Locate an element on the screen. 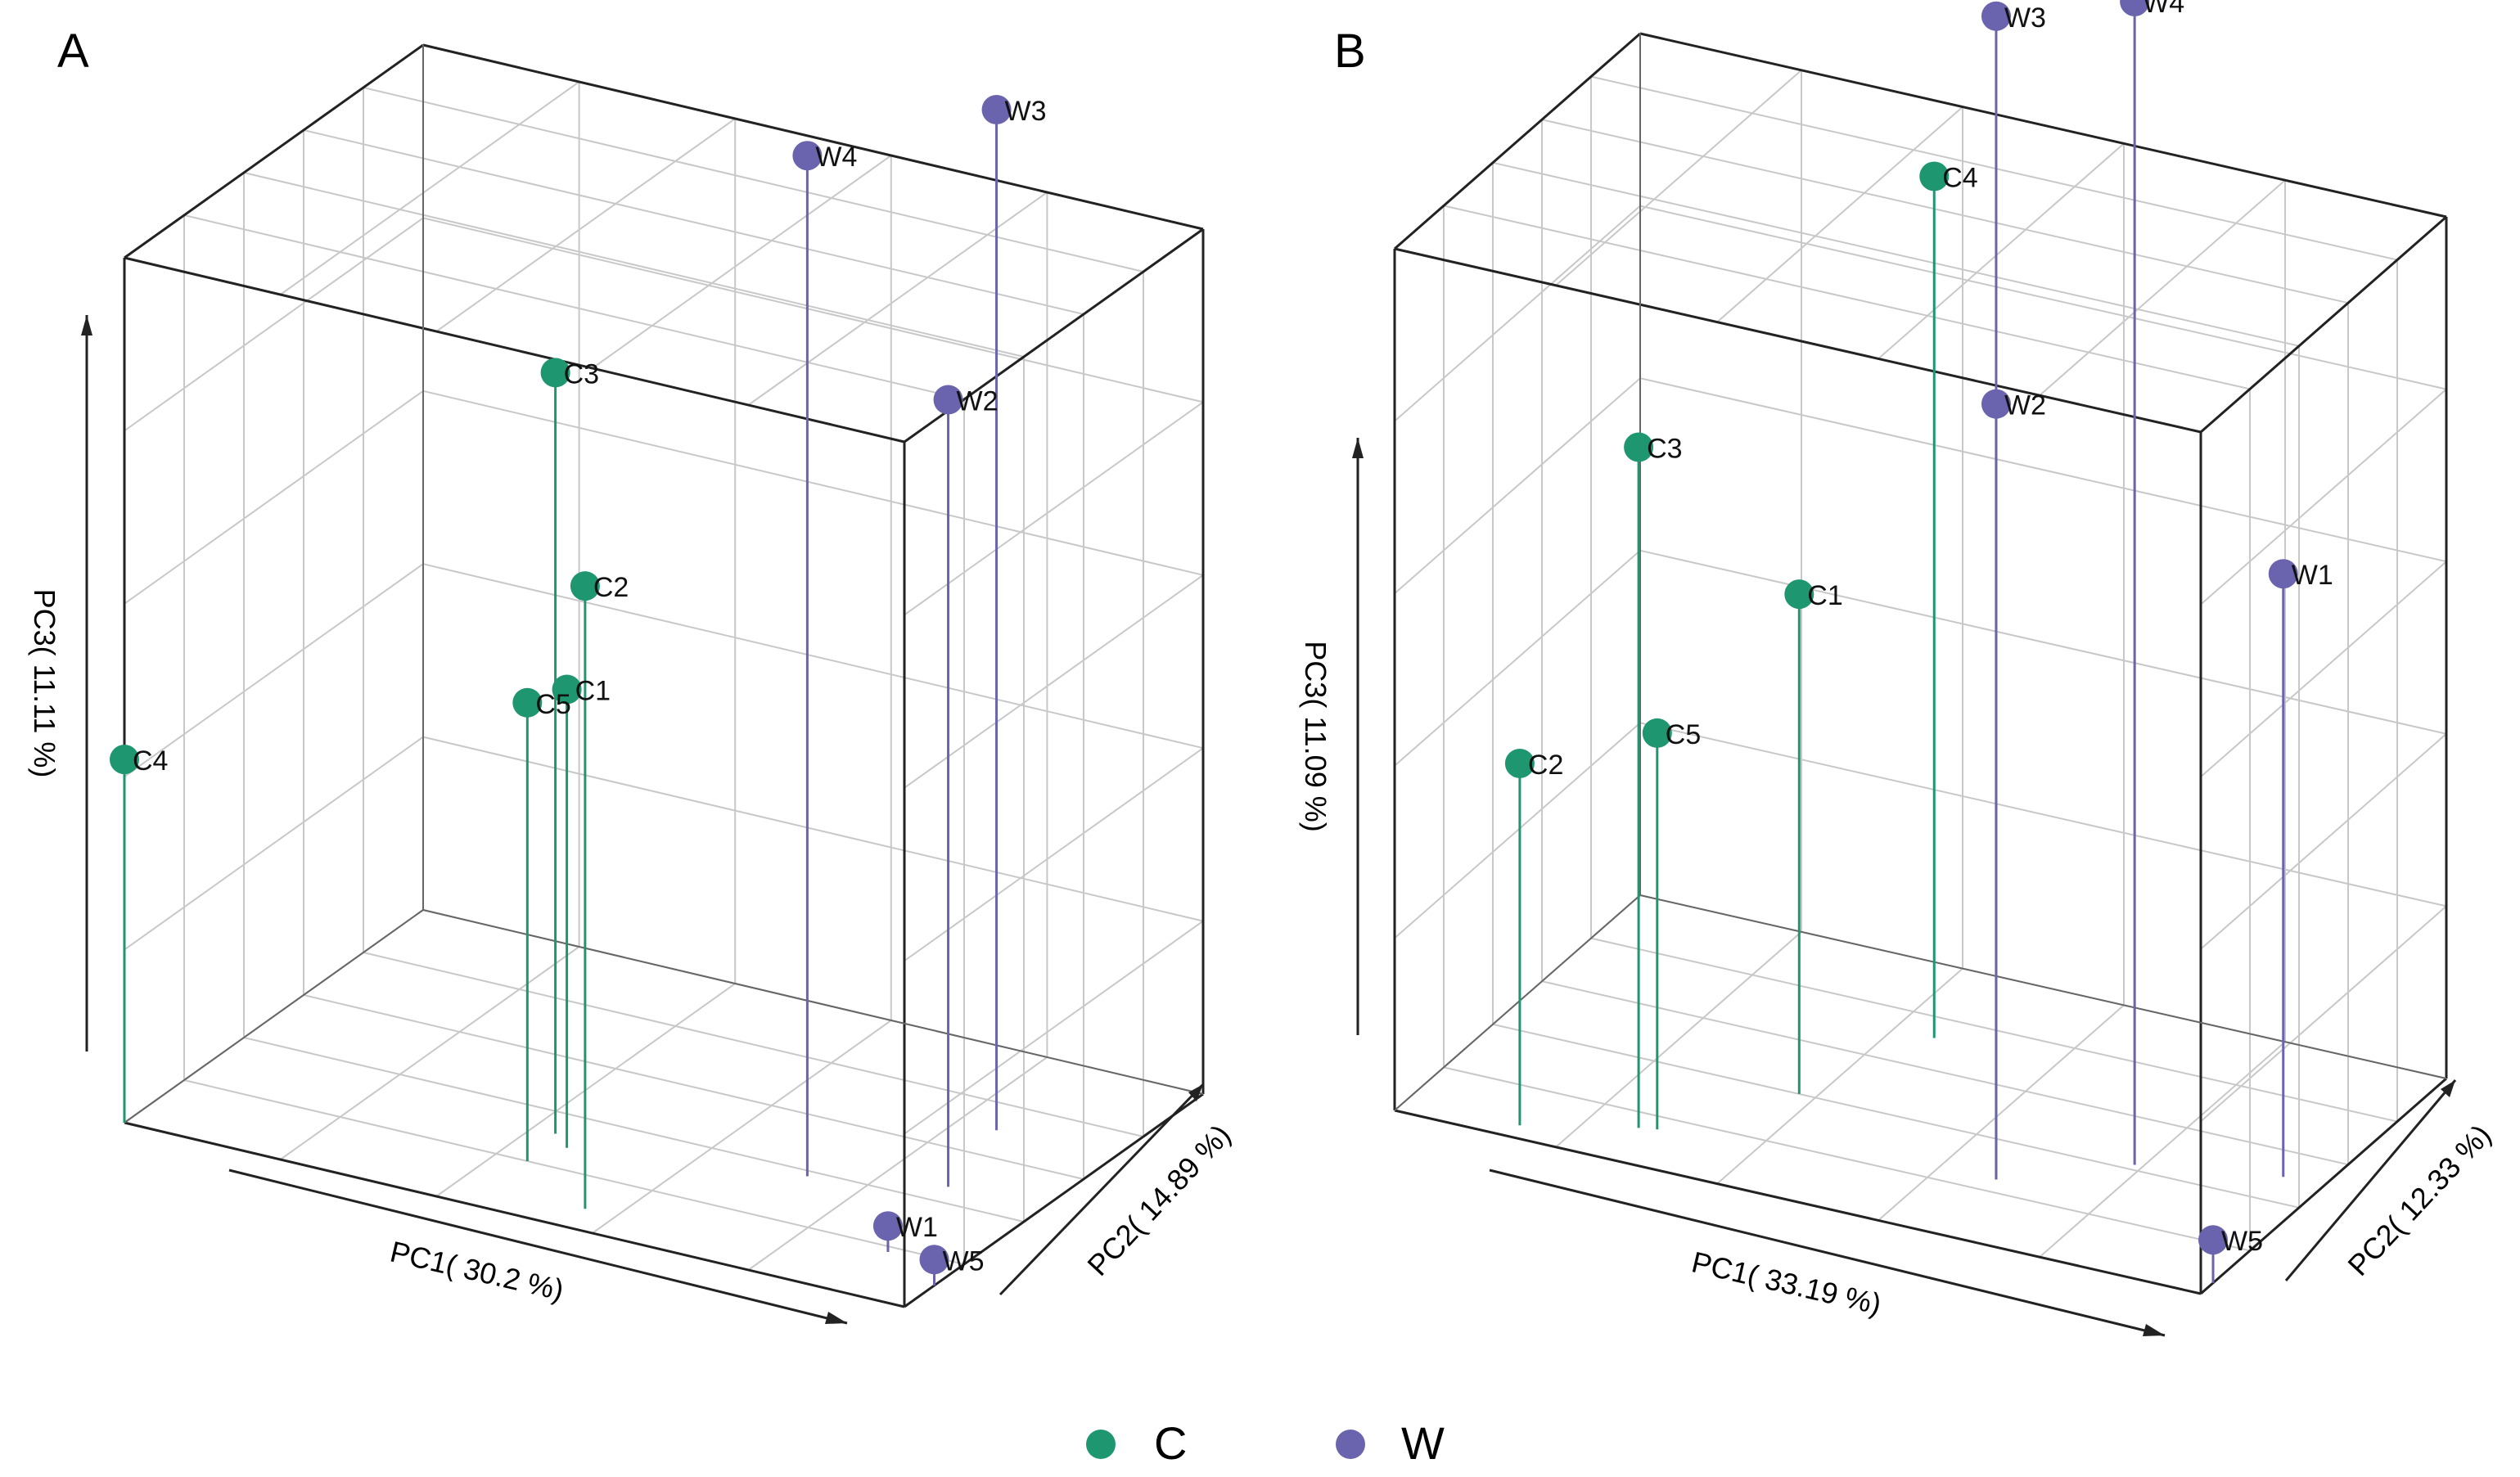  panel-a-x-label: PC1( 30.2 %) is located at coordinates (477, 1271).